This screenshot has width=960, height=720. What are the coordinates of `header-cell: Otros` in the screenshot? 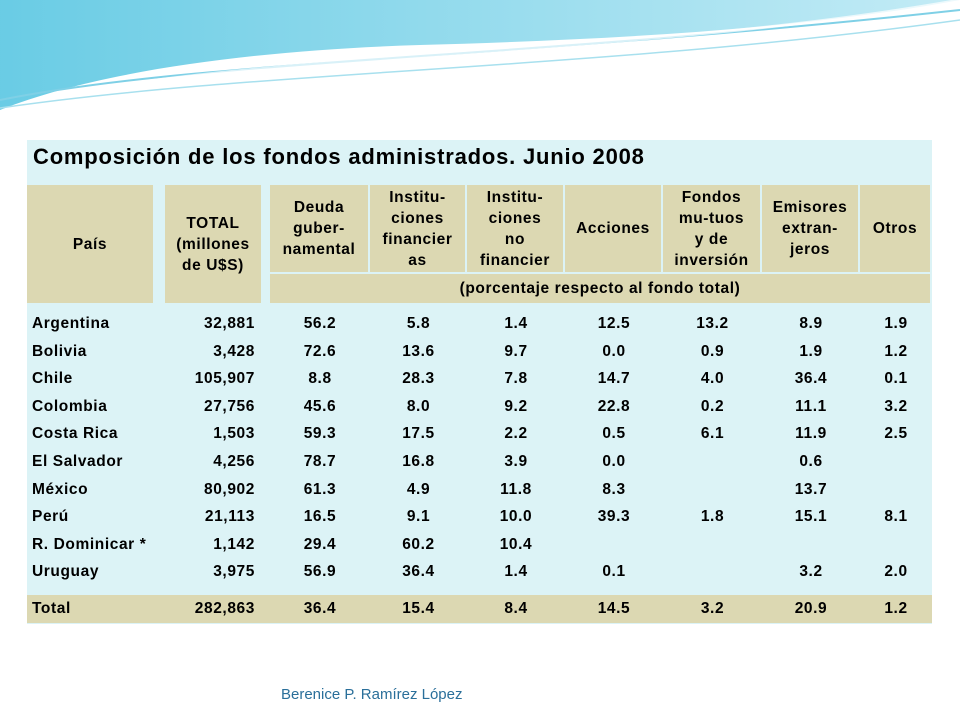 It's located at (895, 228).